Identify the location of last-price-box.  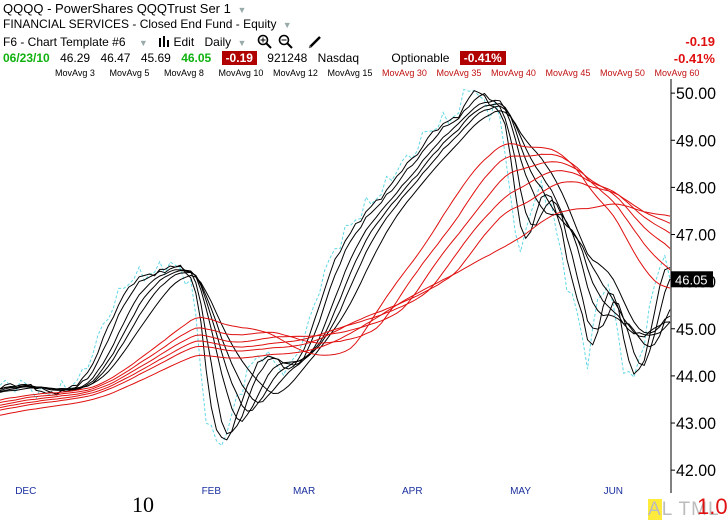
(692, 279).